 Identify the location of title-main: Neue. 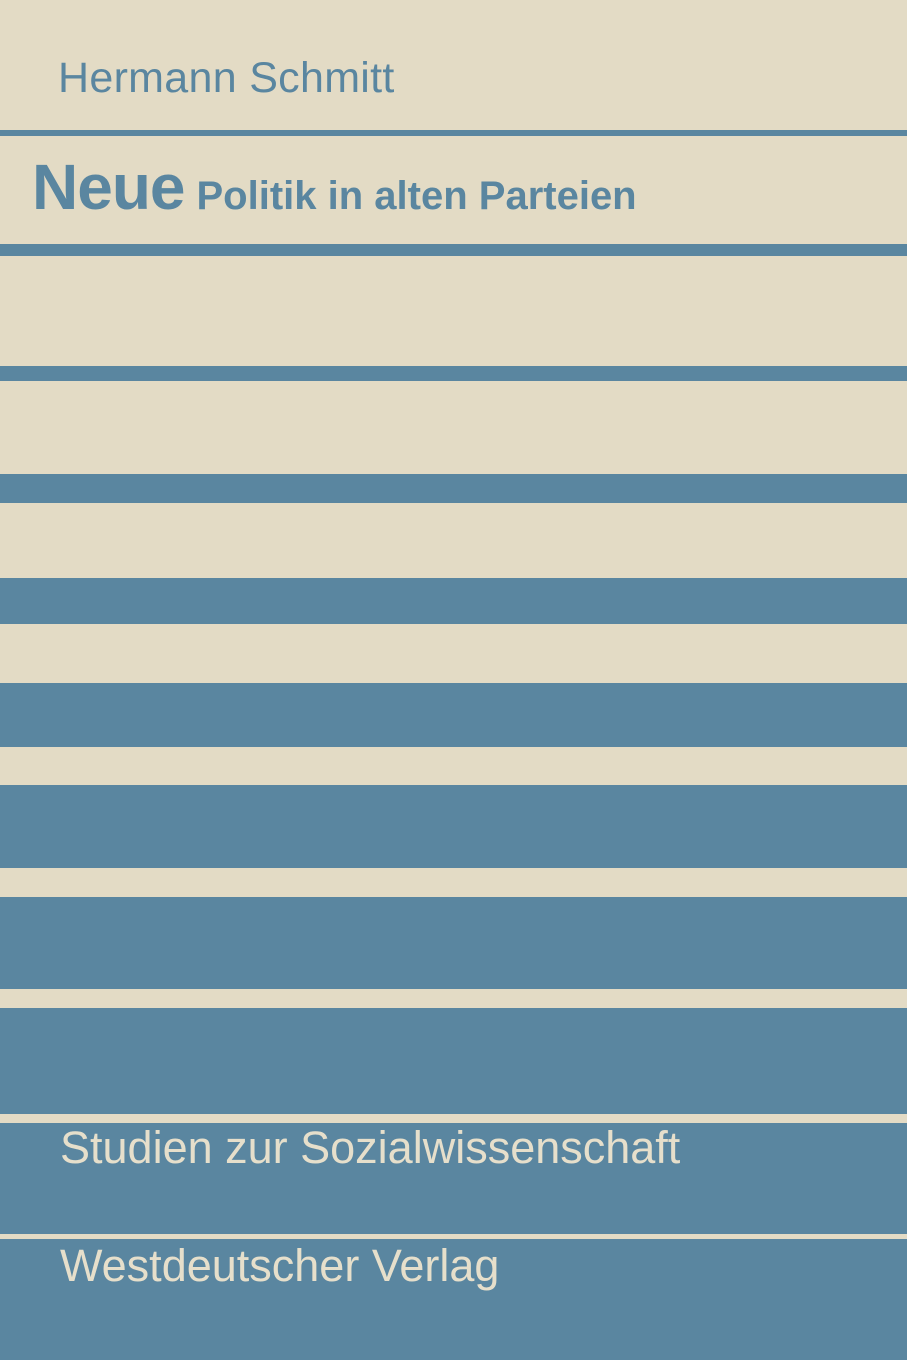
(108, 187).